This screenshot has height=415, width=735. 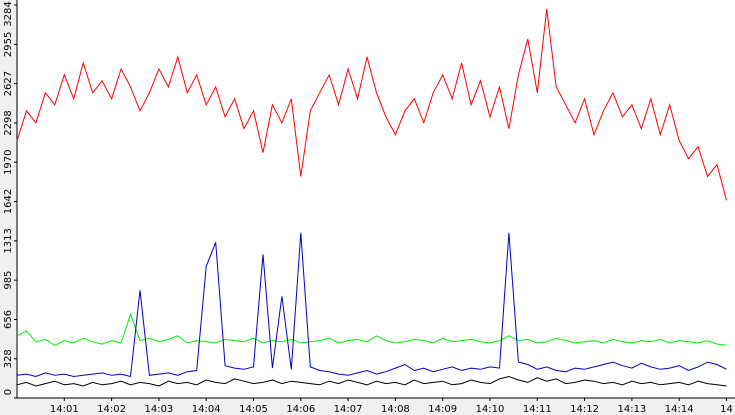 I want to click on y-tick-label: 2627, so click(x=8, y=83).